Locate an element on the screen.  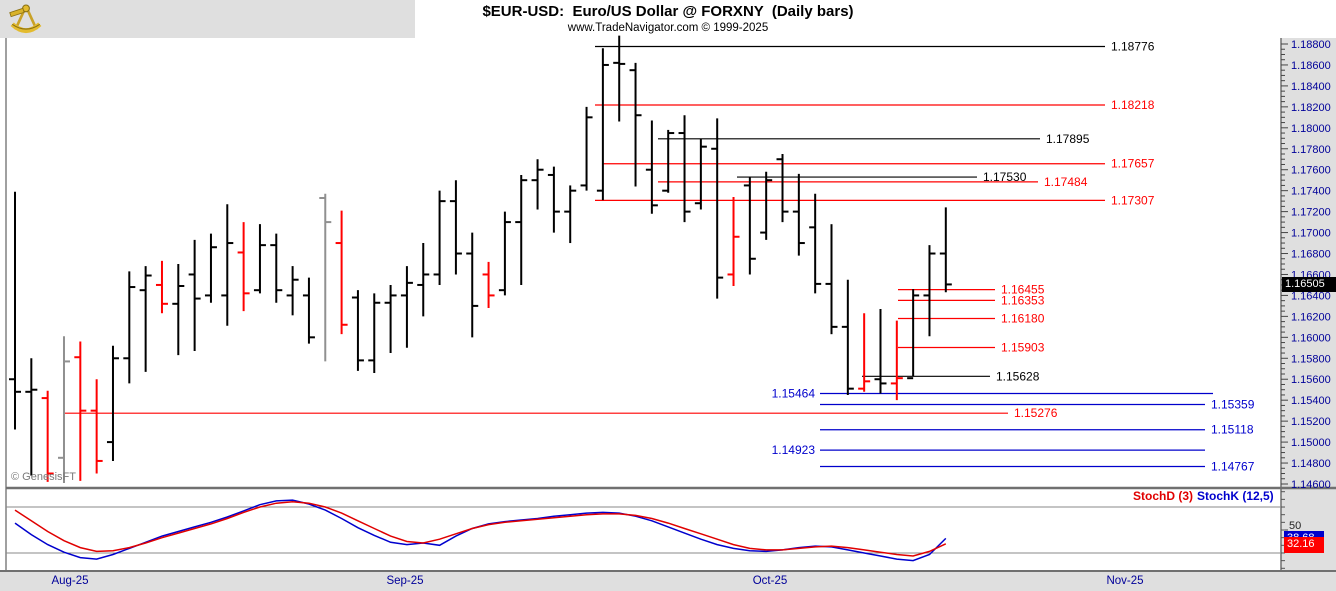
price-axis-label: 1.17800 is located at coordinates (1311, 150).